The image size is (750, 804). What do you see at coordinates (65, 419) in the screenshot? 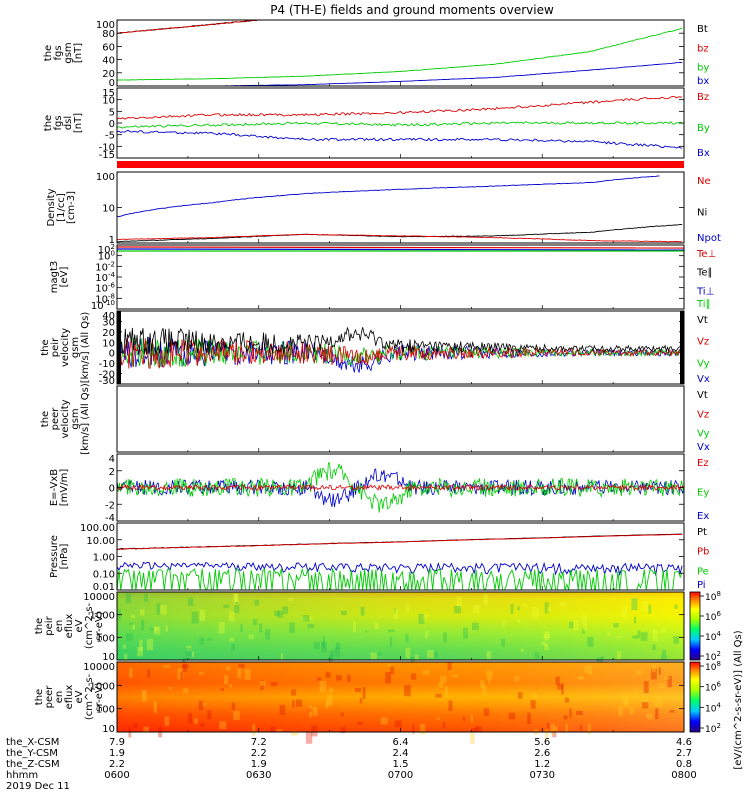
I see `y-axis-label: thepeervelocitygsm[km/s] (All Qs)` at bounding box center [65, 419].